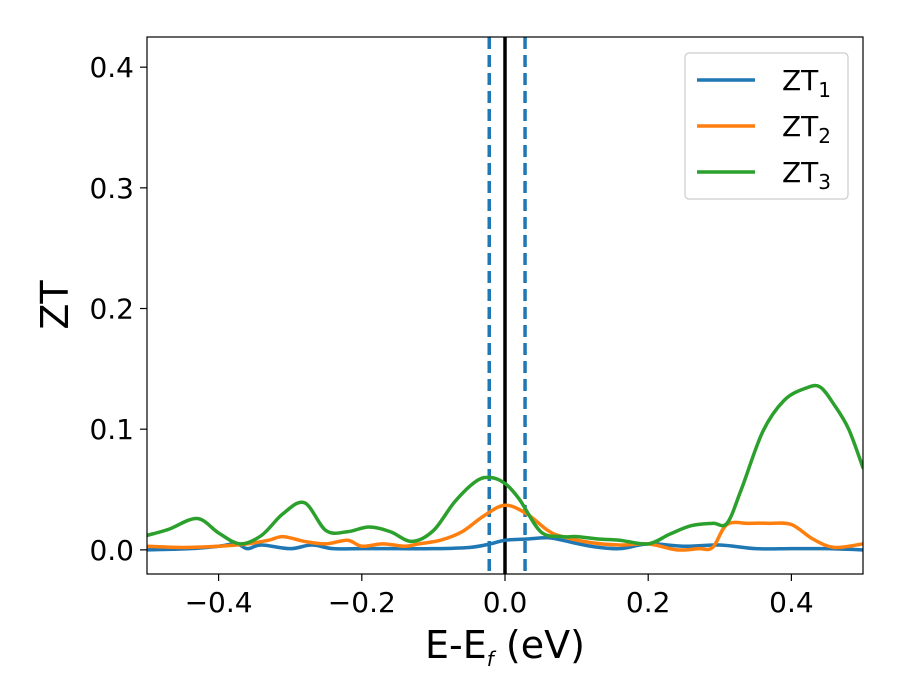 Image resolution: width=900 pixels, height=700 pixels. I want to click on legend-box, so click(766, 126).